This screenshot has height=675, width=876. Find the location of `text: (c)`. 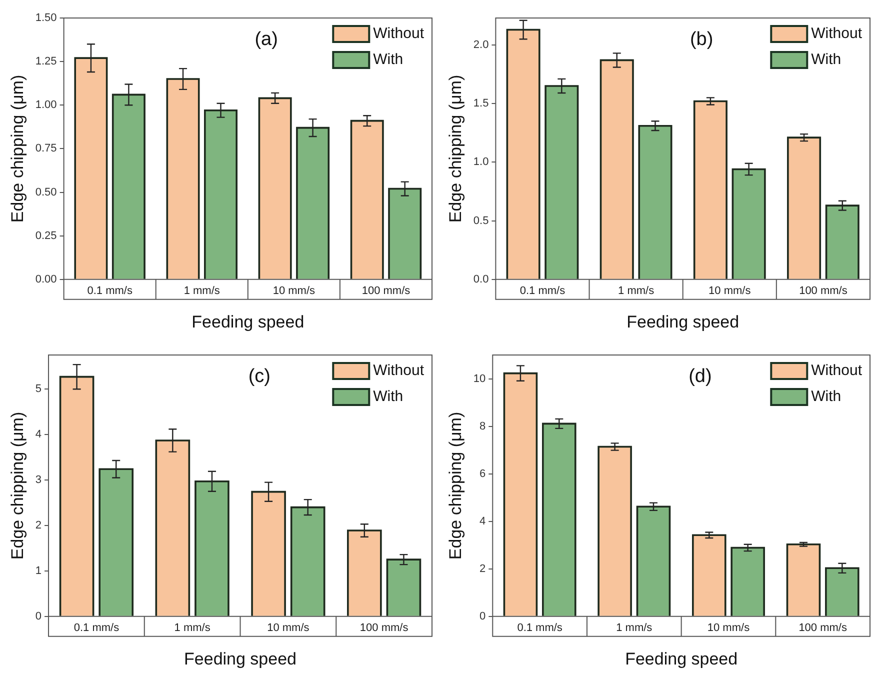

text: (c) is located at coordinates (259, 377).